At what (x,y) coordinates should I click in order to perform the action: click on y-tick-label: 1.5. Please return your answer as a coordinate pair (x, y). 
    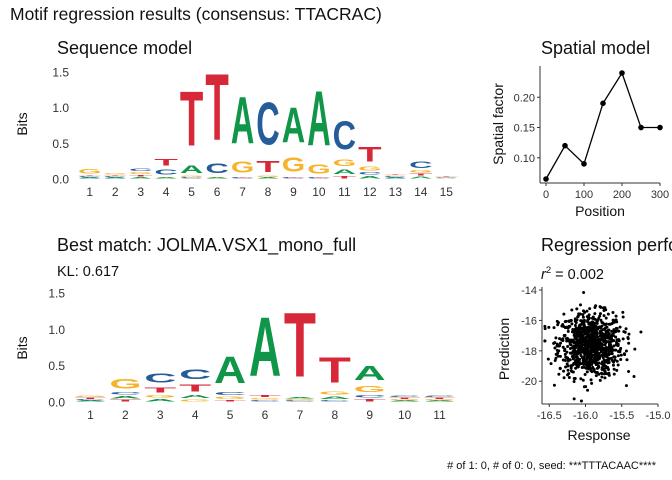
    Looking at the image, I should click on (60, 73).